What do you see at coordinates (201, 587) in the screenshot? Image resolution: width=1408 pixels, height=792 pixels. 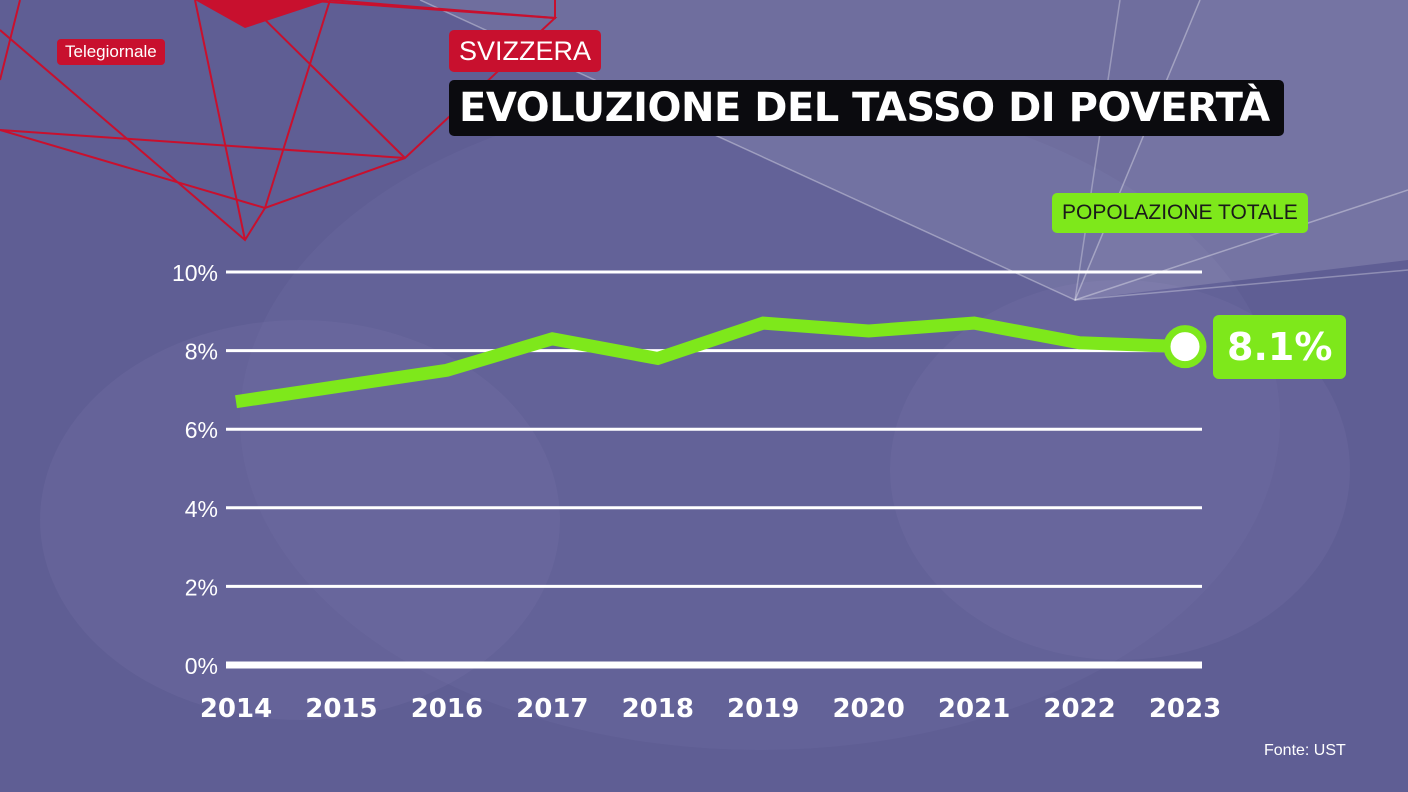 I see `y-tick-label: 2%` at bounding box center [201, 587].